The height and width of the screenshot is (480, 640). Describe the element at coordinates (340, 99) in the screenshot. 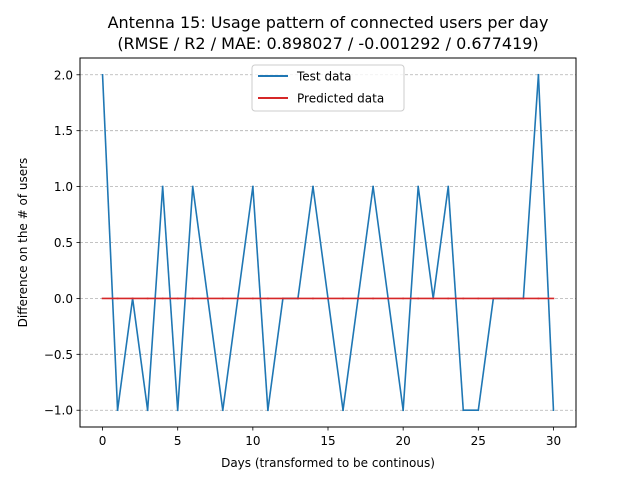

I see `legend-label-predicted-data: Predicted data` at that location.